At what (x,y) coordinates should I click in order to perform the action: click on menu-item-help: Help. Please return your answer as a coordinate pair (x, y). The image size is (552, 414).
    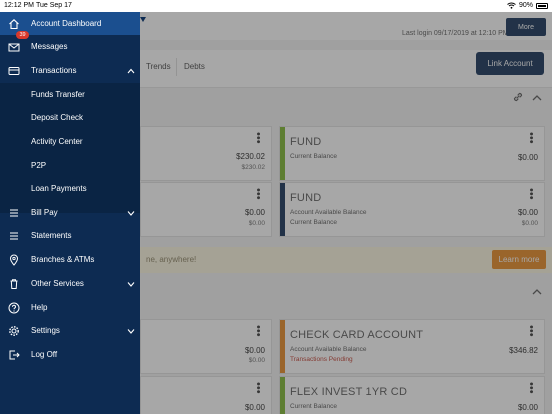
    Looking at the image, I should click on (70, 307).